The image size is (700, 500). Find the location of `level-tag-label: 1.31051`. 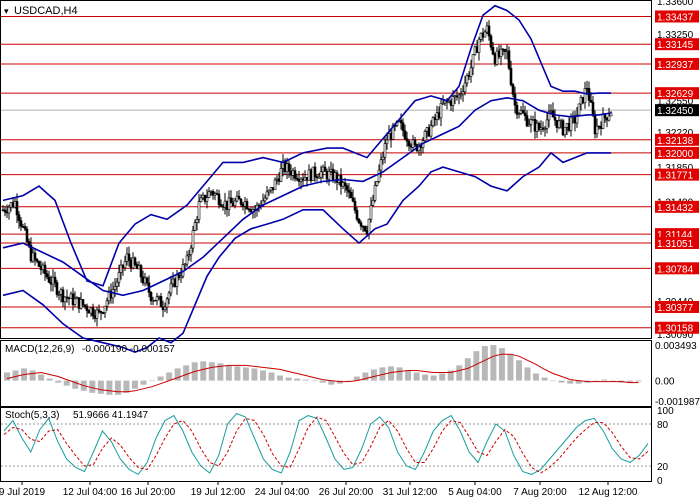

level-tag-label: 1.31051 is located at coordinates (675, 244).